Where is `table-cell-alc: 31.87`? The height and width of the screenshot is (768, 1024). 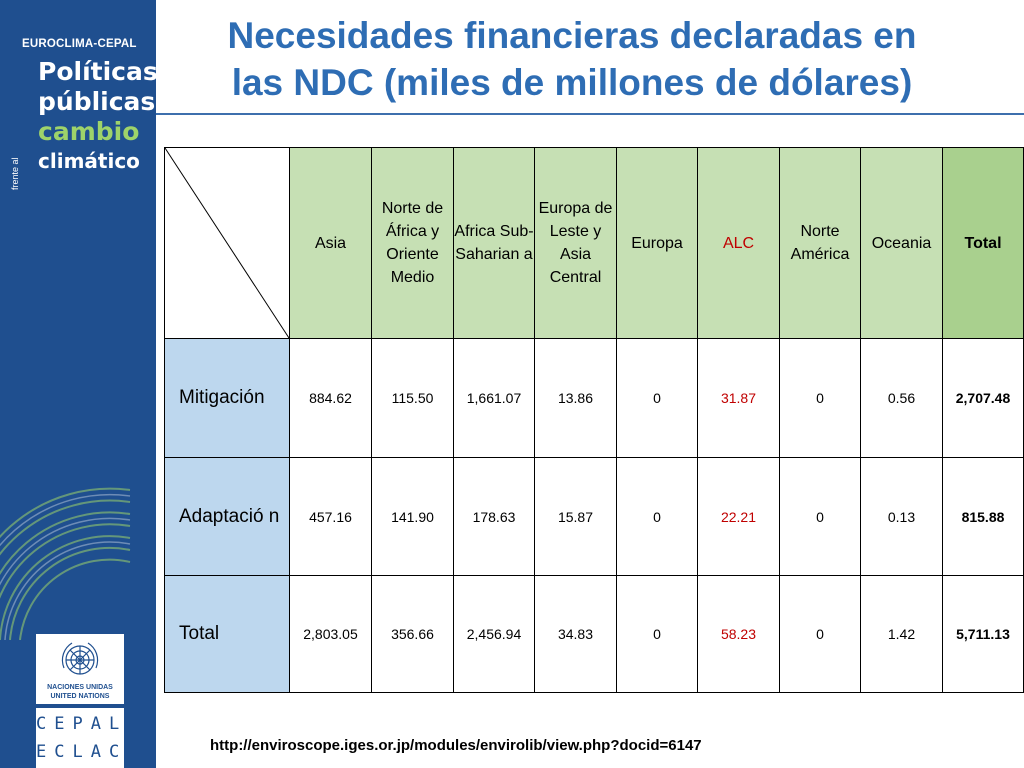 table-cell-alc: 31.87 is located at coordinates (738, 398).